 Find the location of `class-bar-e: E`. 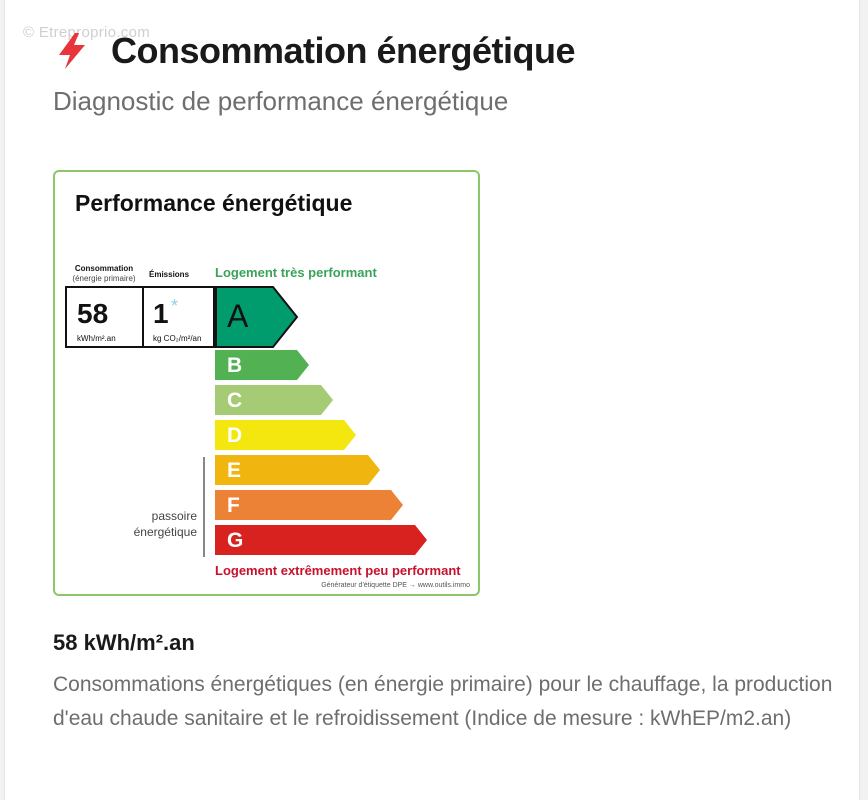

class-bar-e: E is located at coordinates (297, 470).